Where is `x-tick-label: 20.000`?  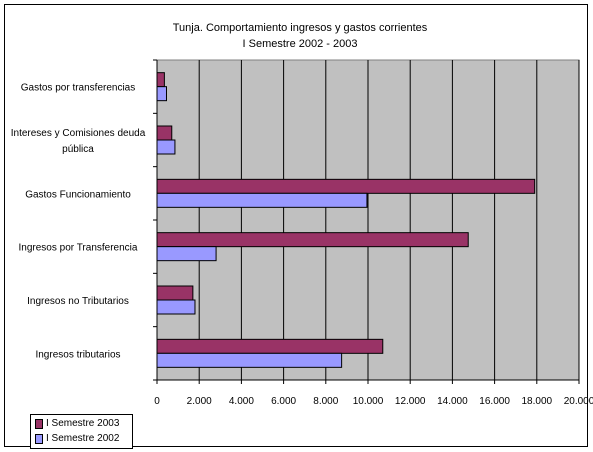
x-tick-label: 20.000 is located at coordinates (578, 401).